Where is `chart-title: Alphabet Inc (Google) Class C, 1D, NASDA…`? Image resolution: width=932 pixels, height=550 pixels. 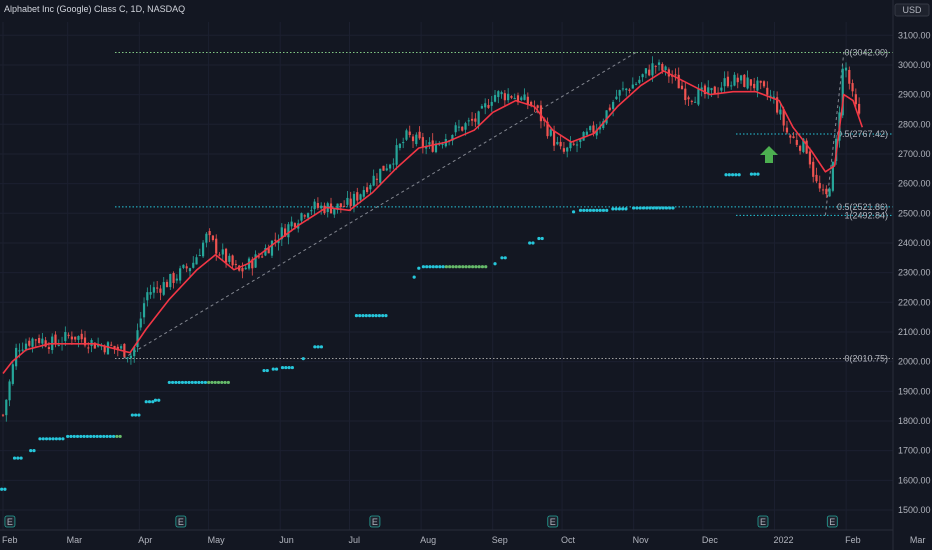 chart-title: Alphabet Inc (Google) Class C, 1D, NASDA… is located at coordinates (94, 9).